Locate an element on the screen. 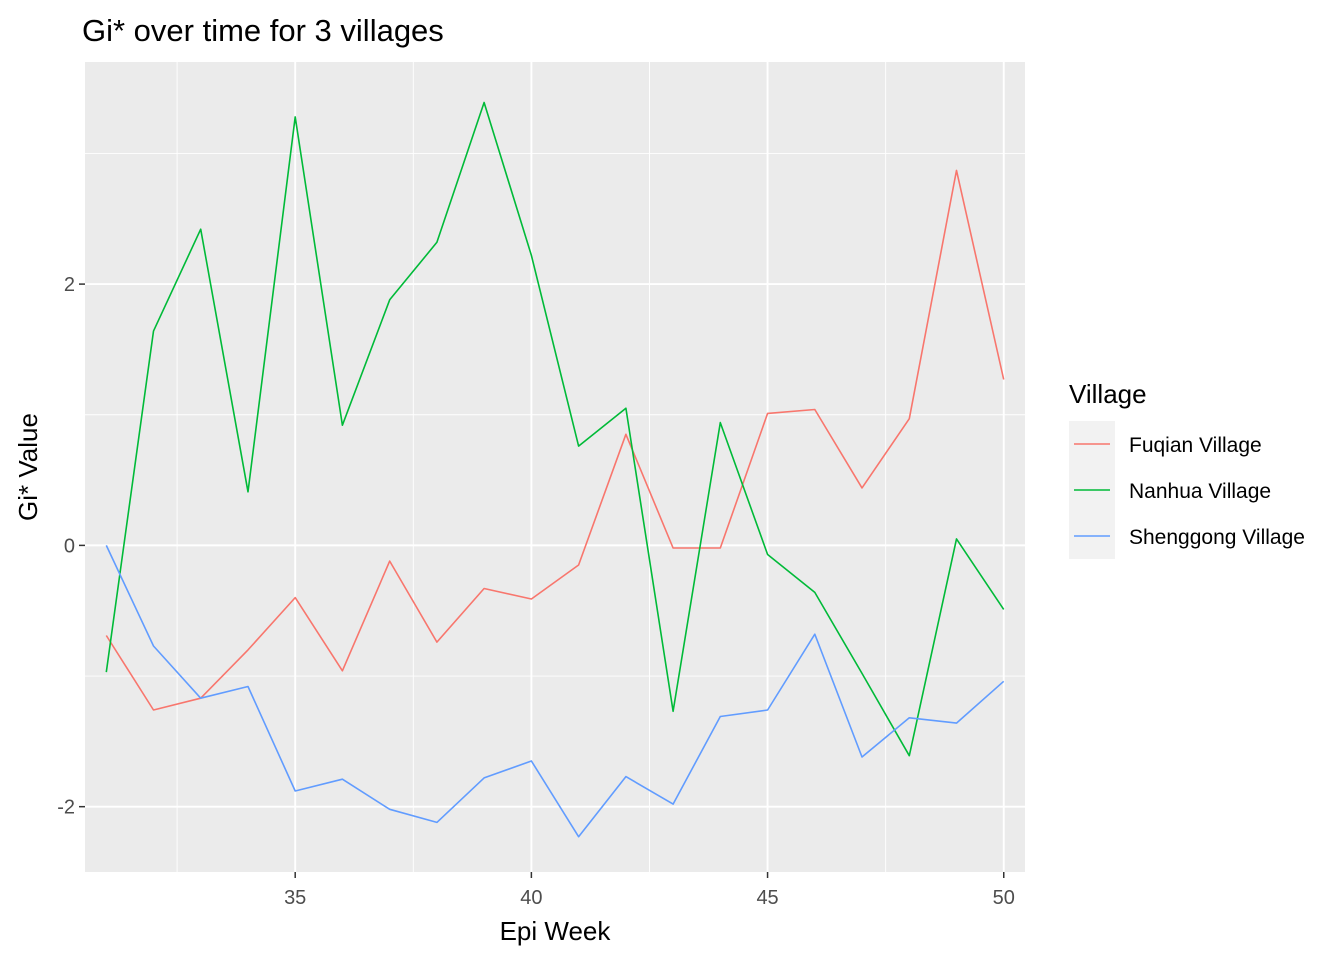  y-axis: -2 0 2 is located at coordinates (71, 546).